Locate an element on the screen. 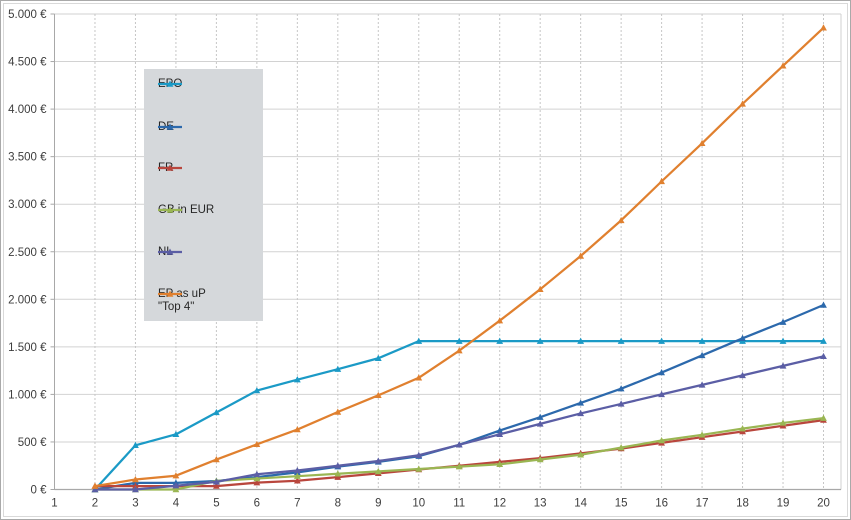 This screenshot has height=520, width=851. legend-label-line: "Top 4" is located at coordinates (176, 307).